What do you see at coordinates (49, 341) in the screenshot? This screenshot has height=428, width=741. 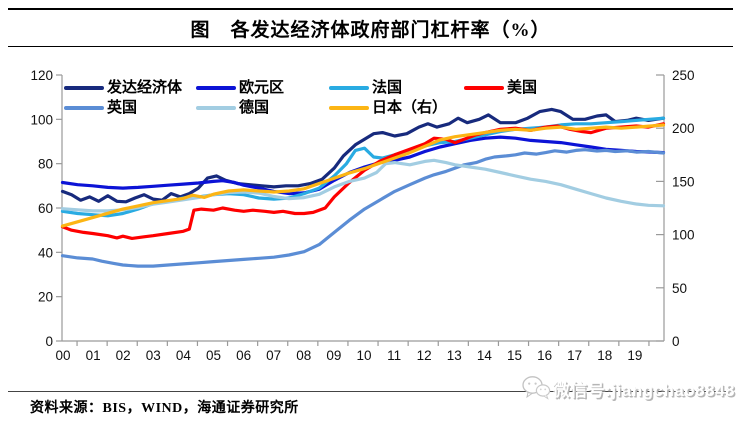 I see `y-axis-left-label: 0` at bounding box center [49, 341].